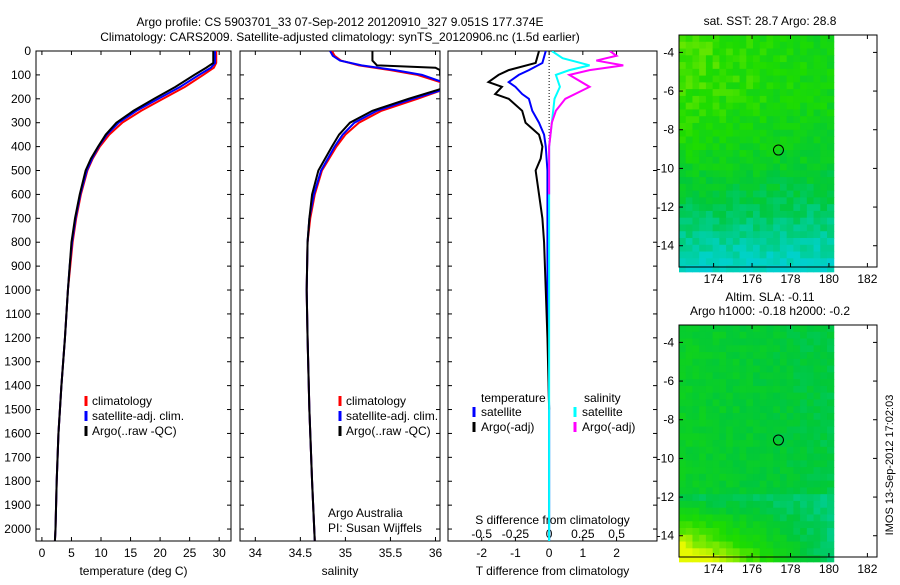 The image size is (900, 585). I want to click on x-tick-label: 35.5, so click(391, 553).